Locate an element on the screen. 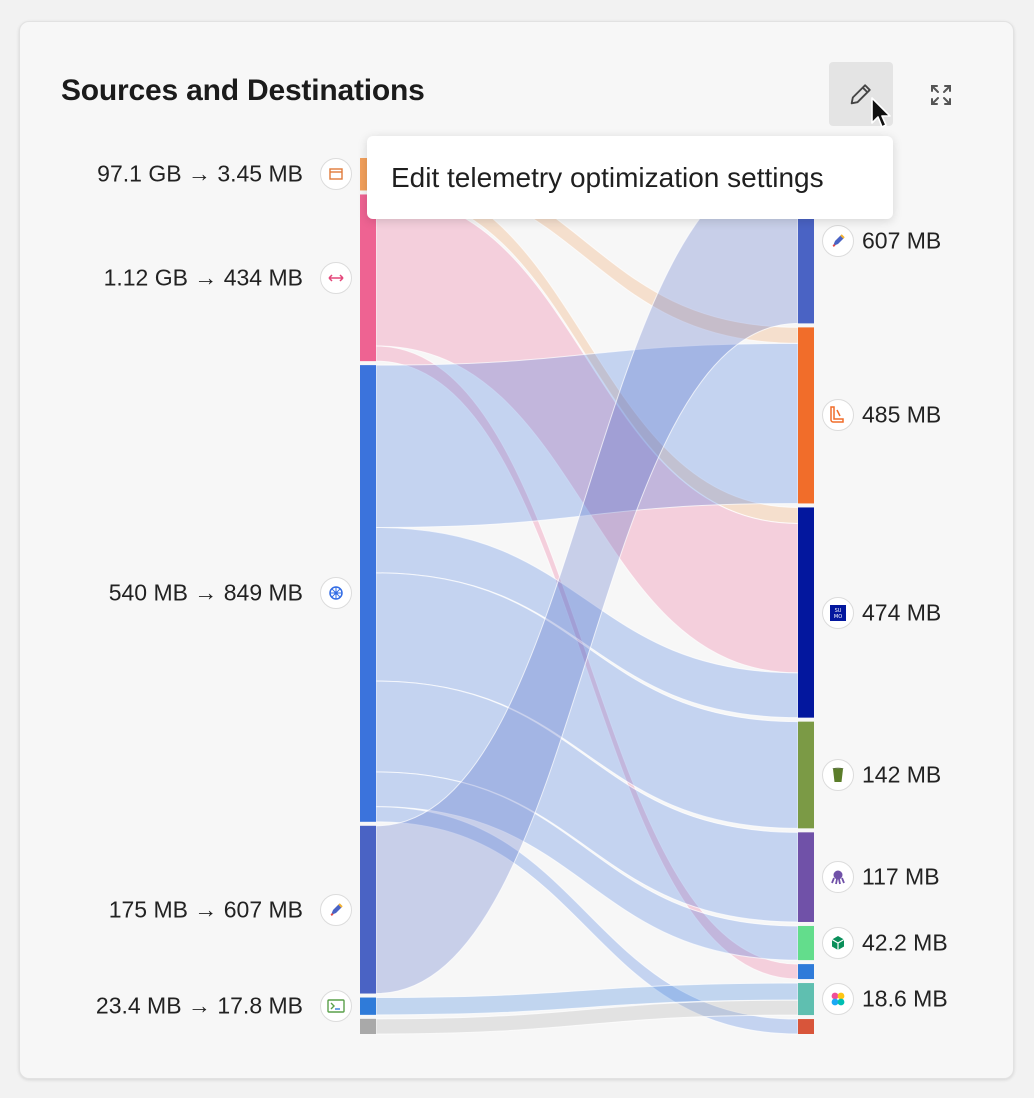 This screenshot has width=1034, height=1098. destination-label: 607 MB is located at coordinates (902, 240).